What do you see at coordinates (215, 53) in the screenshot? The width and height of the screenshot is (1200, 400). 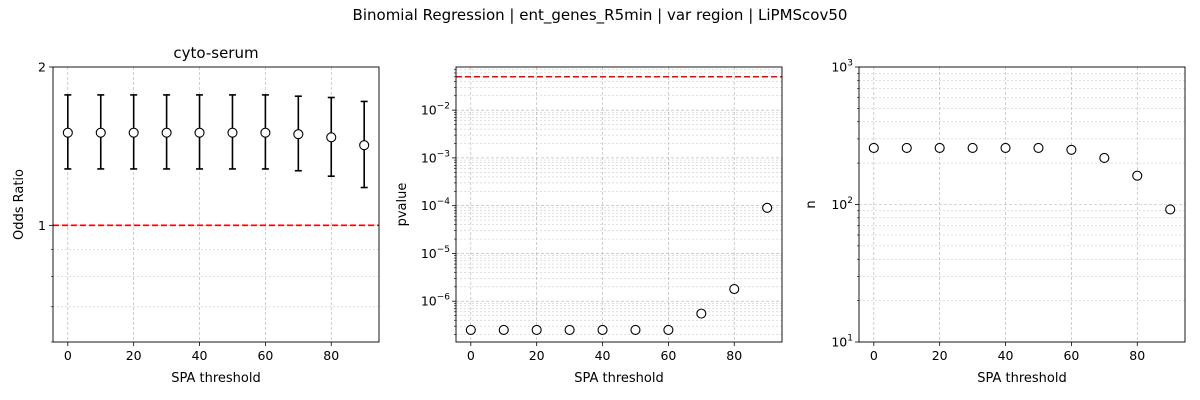 I see `panel-title: cyto-serum` at bounding box center [215, 53].